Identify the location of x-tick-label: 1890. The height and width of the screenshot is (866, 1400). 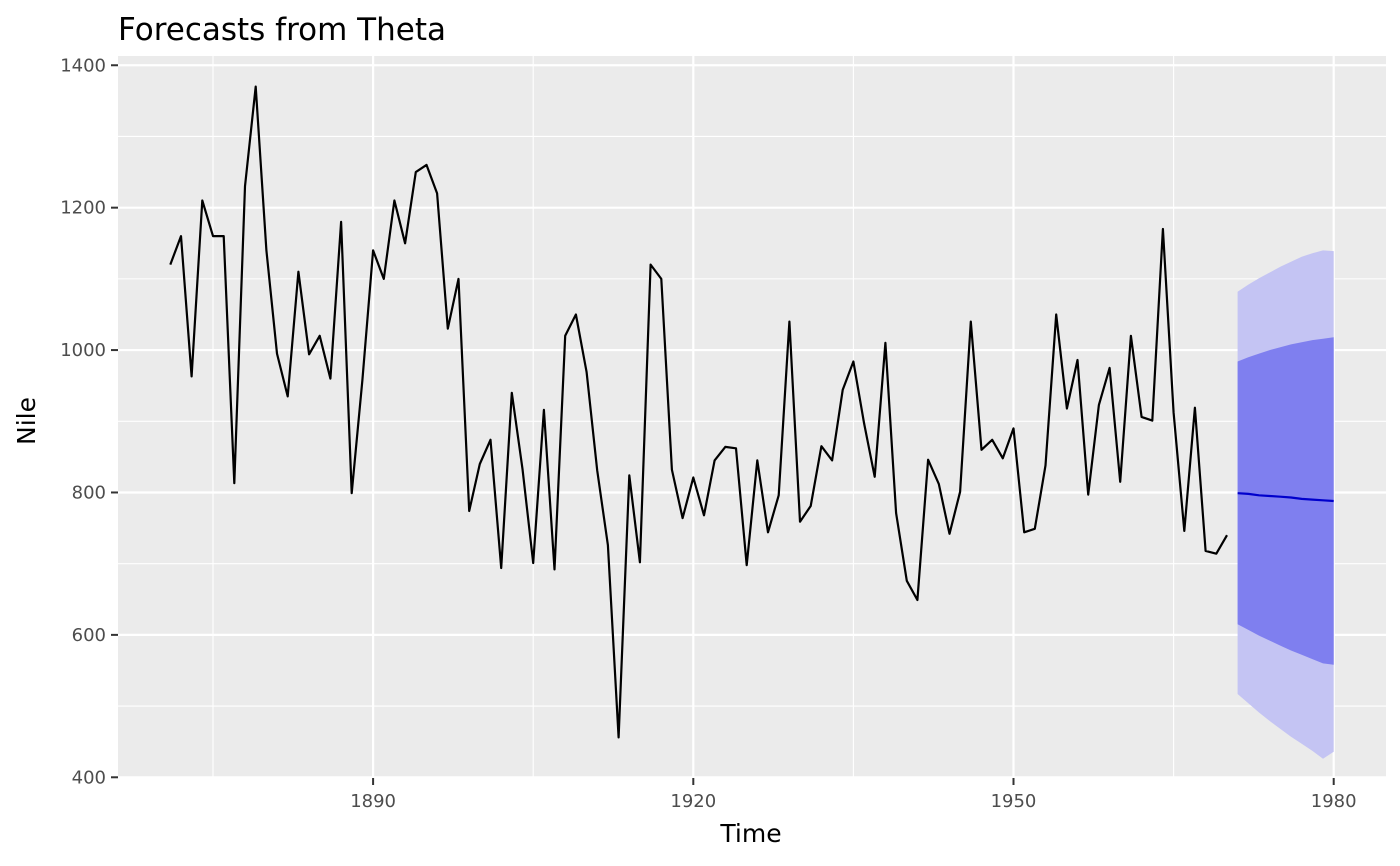
(373, 801).